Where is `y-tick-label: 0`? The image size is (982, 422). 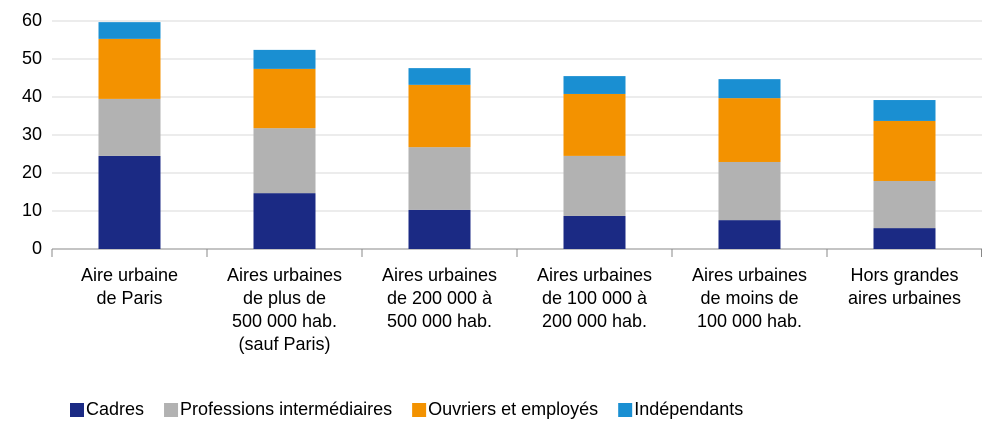 y-tick-label: 0 is located at coordinates (37, 248).